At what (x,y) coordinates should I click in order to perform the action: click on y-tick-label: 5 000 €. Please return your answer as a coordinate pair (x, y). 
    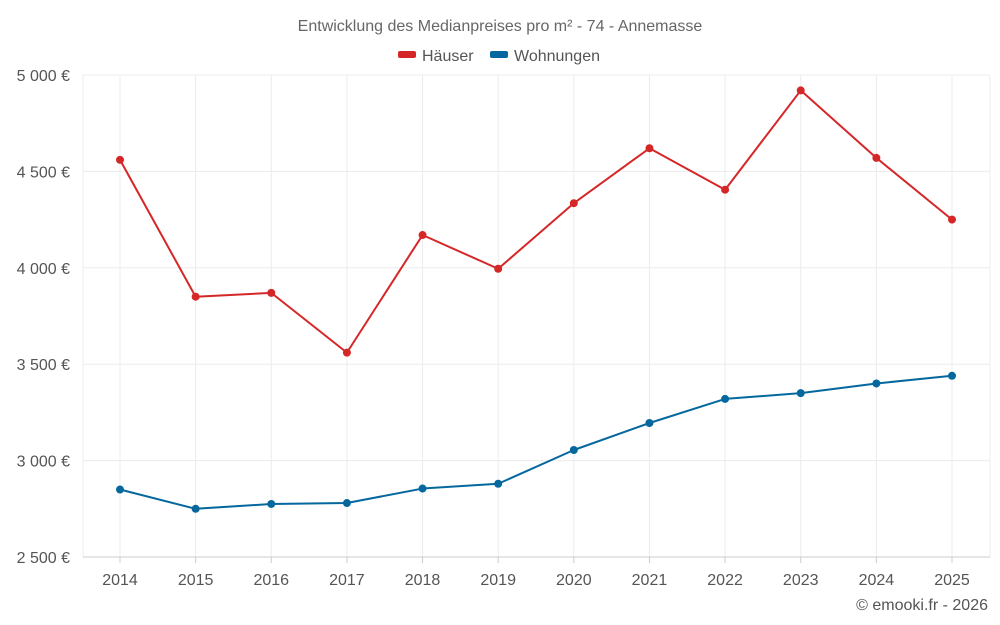
    Looking at the image, I should click on (43, 76).